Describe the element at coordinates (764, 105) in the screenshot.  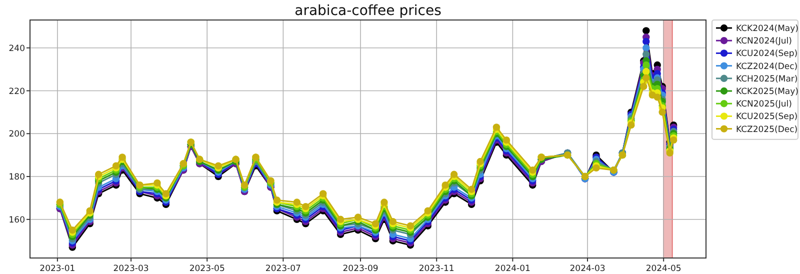
I see `legend-label: KCN2025(Jul)` at that location.